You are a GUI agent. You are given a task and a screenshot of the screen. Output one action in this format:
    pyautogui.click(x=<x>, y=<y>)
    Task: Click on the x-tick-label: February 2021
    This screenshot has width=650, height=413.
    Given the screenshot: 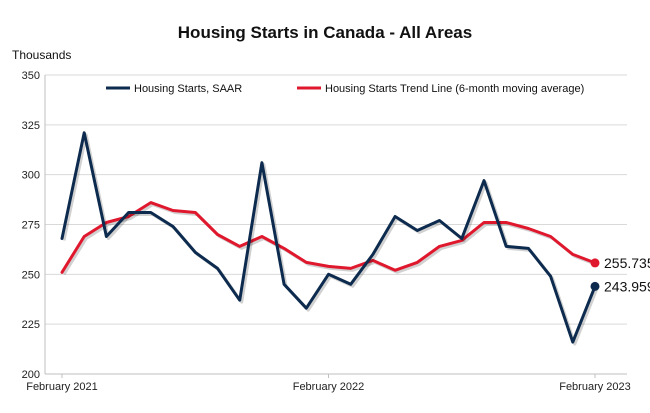 What is the action you would take?
    pyautogui.click(x=62, y=387)
    